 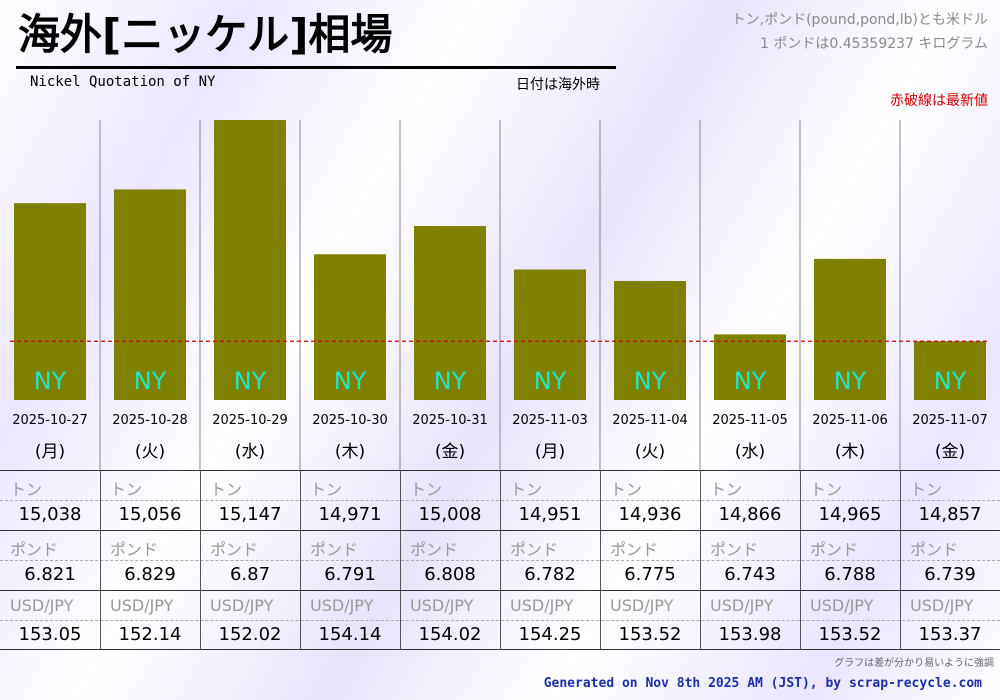 I want to click on ton-value: 15,147, so click(x=250, y=514).